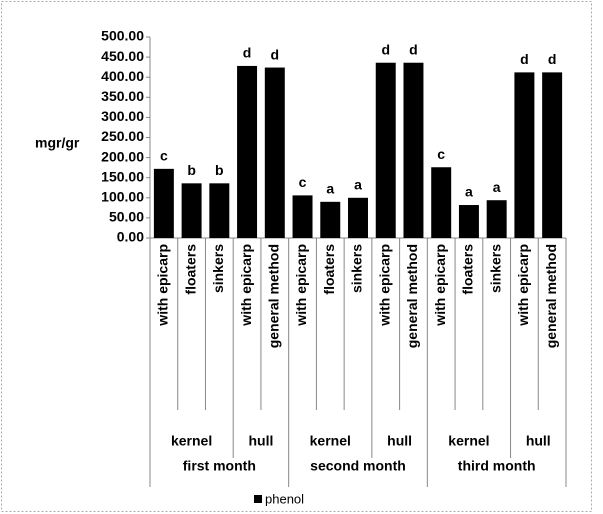  I want to click on y-tick-label: 450.00, so click(122, 56).